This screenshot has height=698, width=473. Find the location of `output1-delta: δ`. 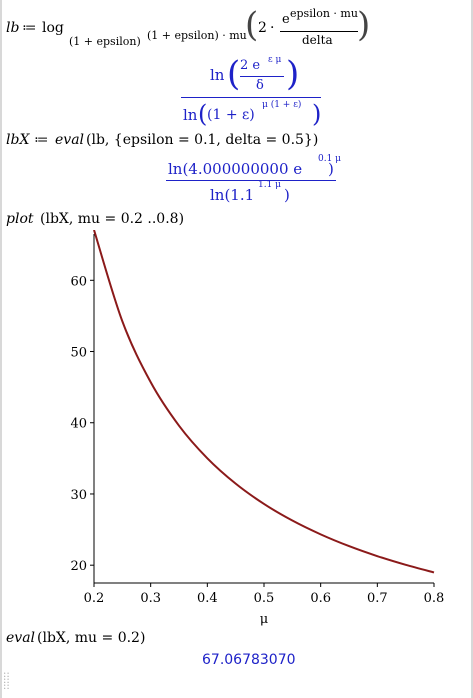

output1-delta: δ is located at coordinates (260, 85).